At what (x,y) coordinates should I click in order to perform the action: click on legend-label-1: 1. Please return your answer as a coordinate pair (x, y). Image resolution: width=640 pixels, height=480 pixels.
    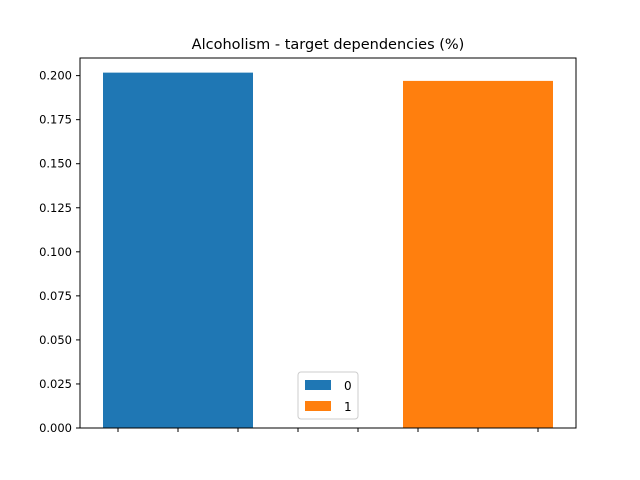
    Looking at the image, I should click on (348, 407).